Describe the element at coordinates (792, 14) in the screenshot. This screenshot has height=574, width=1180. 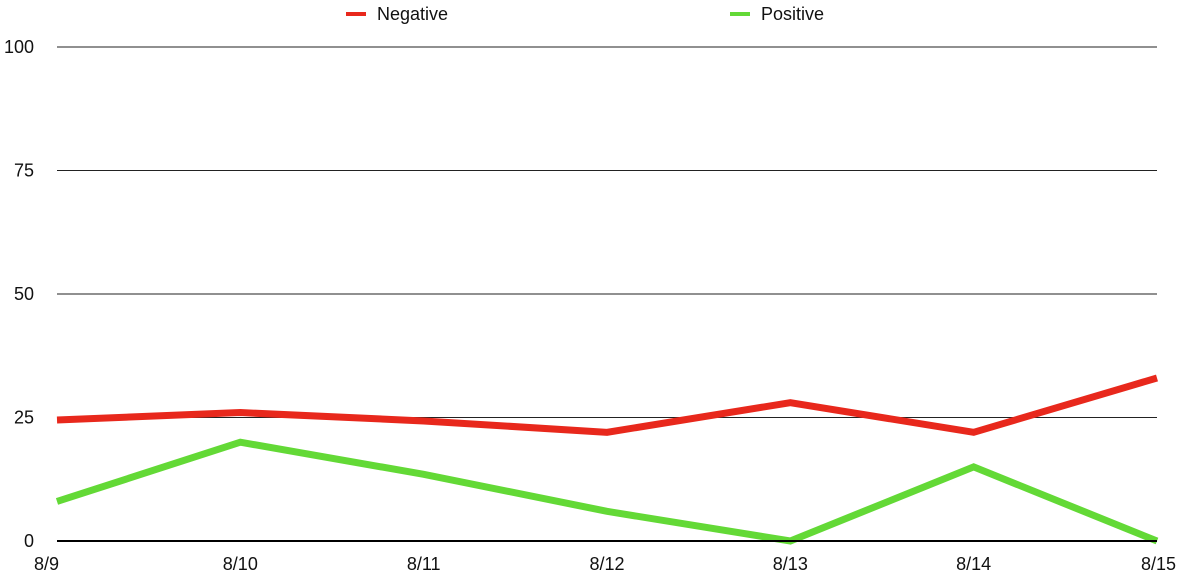
I see `legend-label-positive: Positive` at that location.